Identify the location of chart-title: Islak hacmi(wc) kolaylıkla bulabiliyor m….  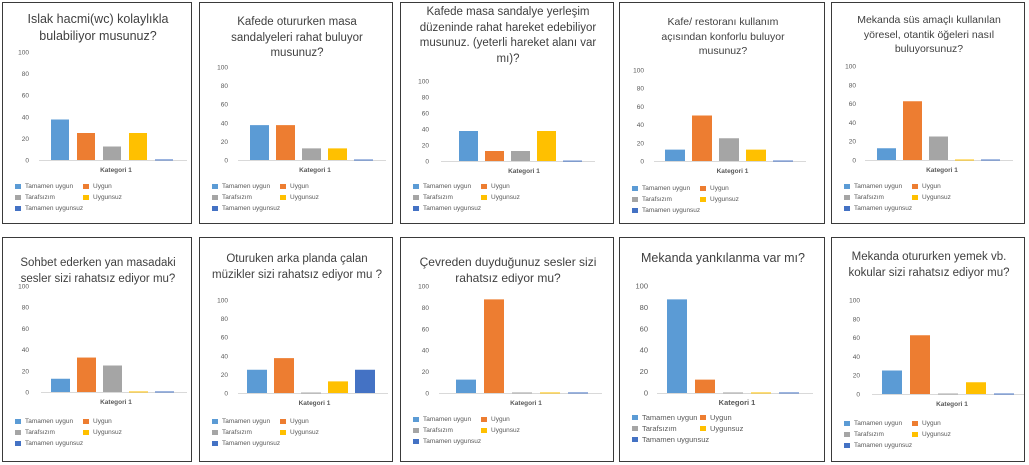
(98, 27).